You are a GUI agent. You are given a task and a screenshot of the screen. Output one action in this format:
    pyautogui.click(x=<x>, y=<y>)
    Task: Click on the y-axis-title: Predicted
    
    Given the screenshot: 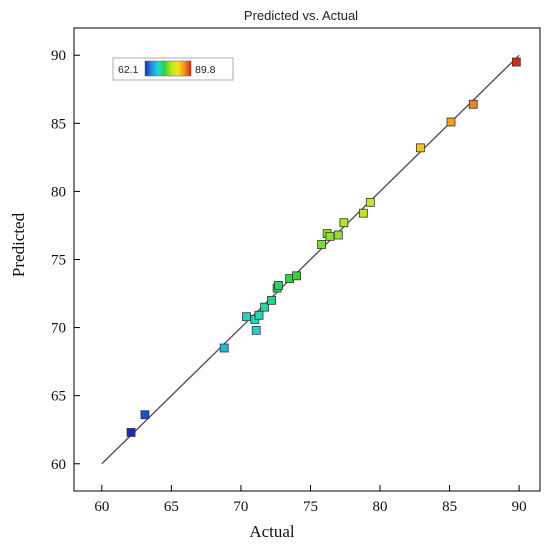 What is the action you would take?
    pyautogui.click(x=18, y=244)
    